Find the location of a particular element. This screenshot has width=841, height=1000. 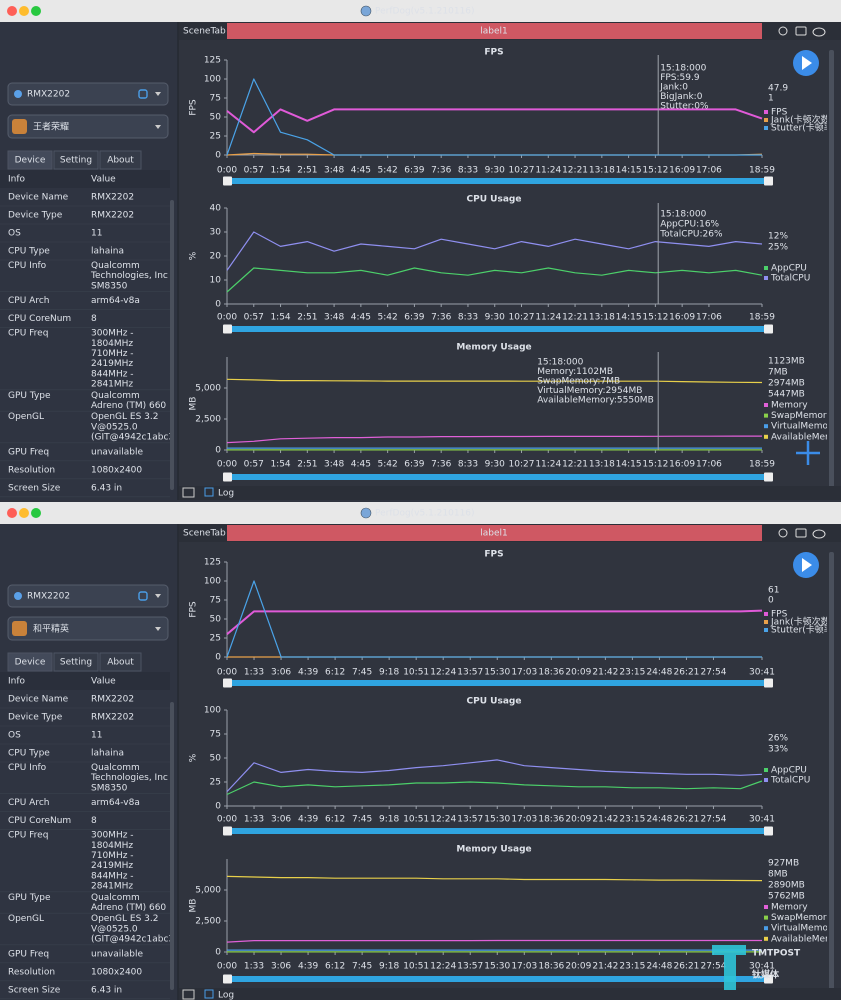

x-tick-label: 15:30 is located at coordinates (497, 967).